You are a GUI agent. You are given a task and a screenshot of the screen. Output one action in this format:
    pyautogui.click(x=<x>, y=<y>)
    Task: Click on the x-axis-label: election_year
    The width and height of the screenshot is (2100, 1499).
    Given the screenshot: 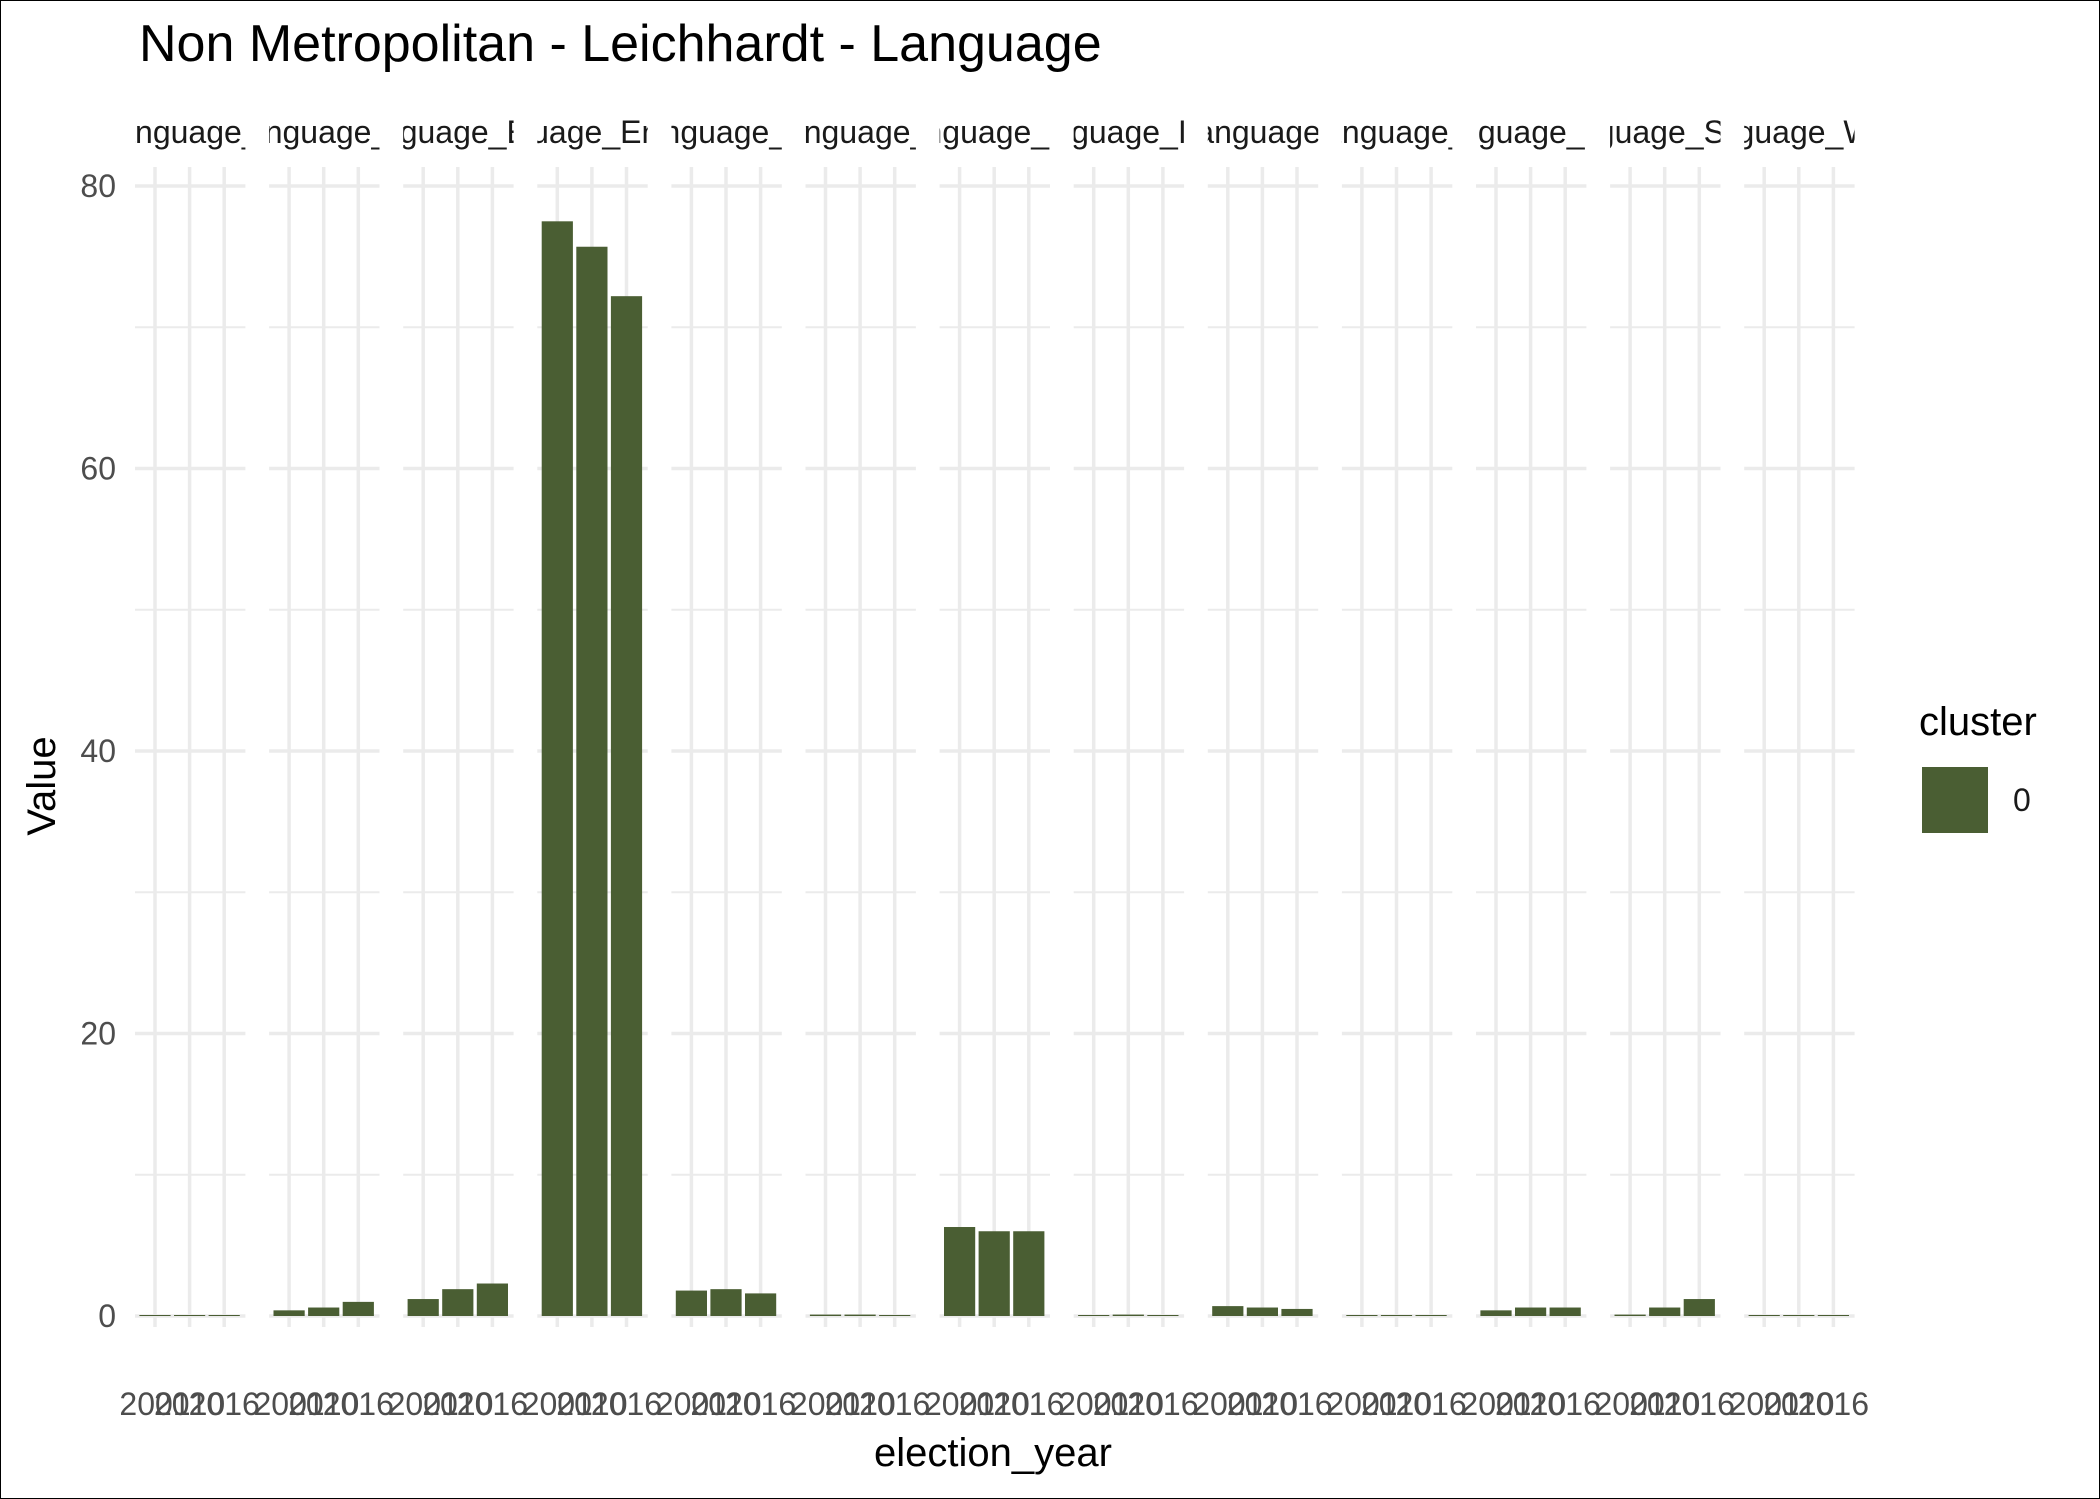 What is the action you would take?
    pyautogui.click(x=993, y=1453)
    